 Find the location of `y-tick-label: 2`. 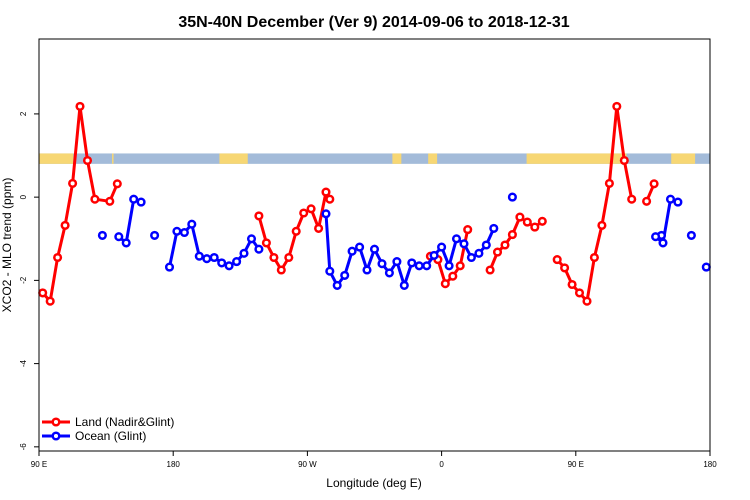

y-tick-label: 2 is located at coordinates (23, 113).